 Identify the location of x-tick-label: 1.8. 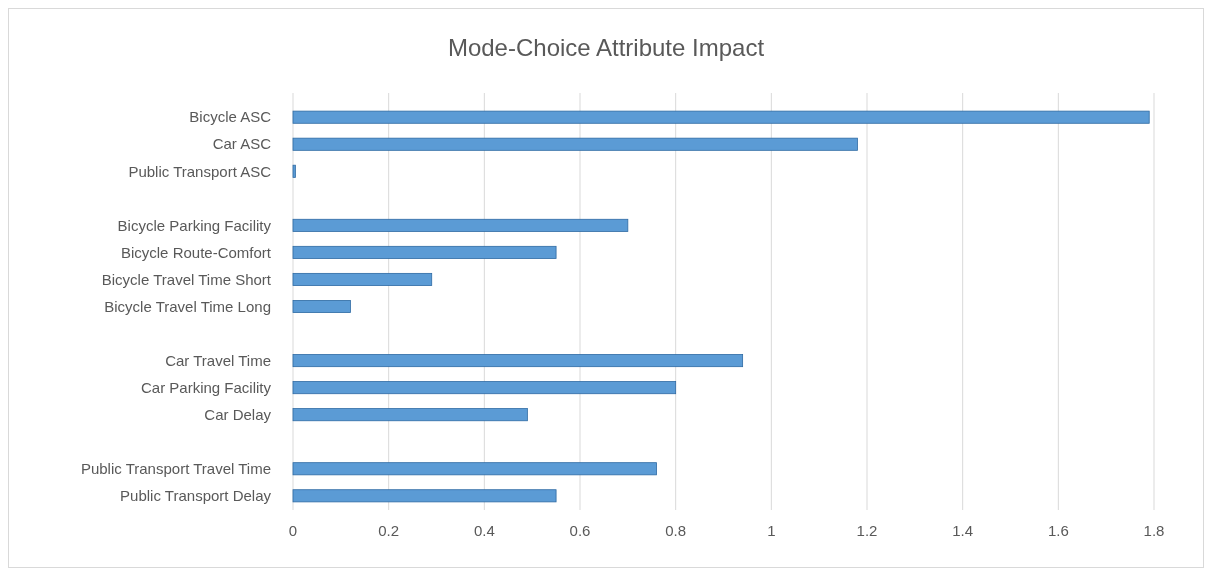
(1154, 530).